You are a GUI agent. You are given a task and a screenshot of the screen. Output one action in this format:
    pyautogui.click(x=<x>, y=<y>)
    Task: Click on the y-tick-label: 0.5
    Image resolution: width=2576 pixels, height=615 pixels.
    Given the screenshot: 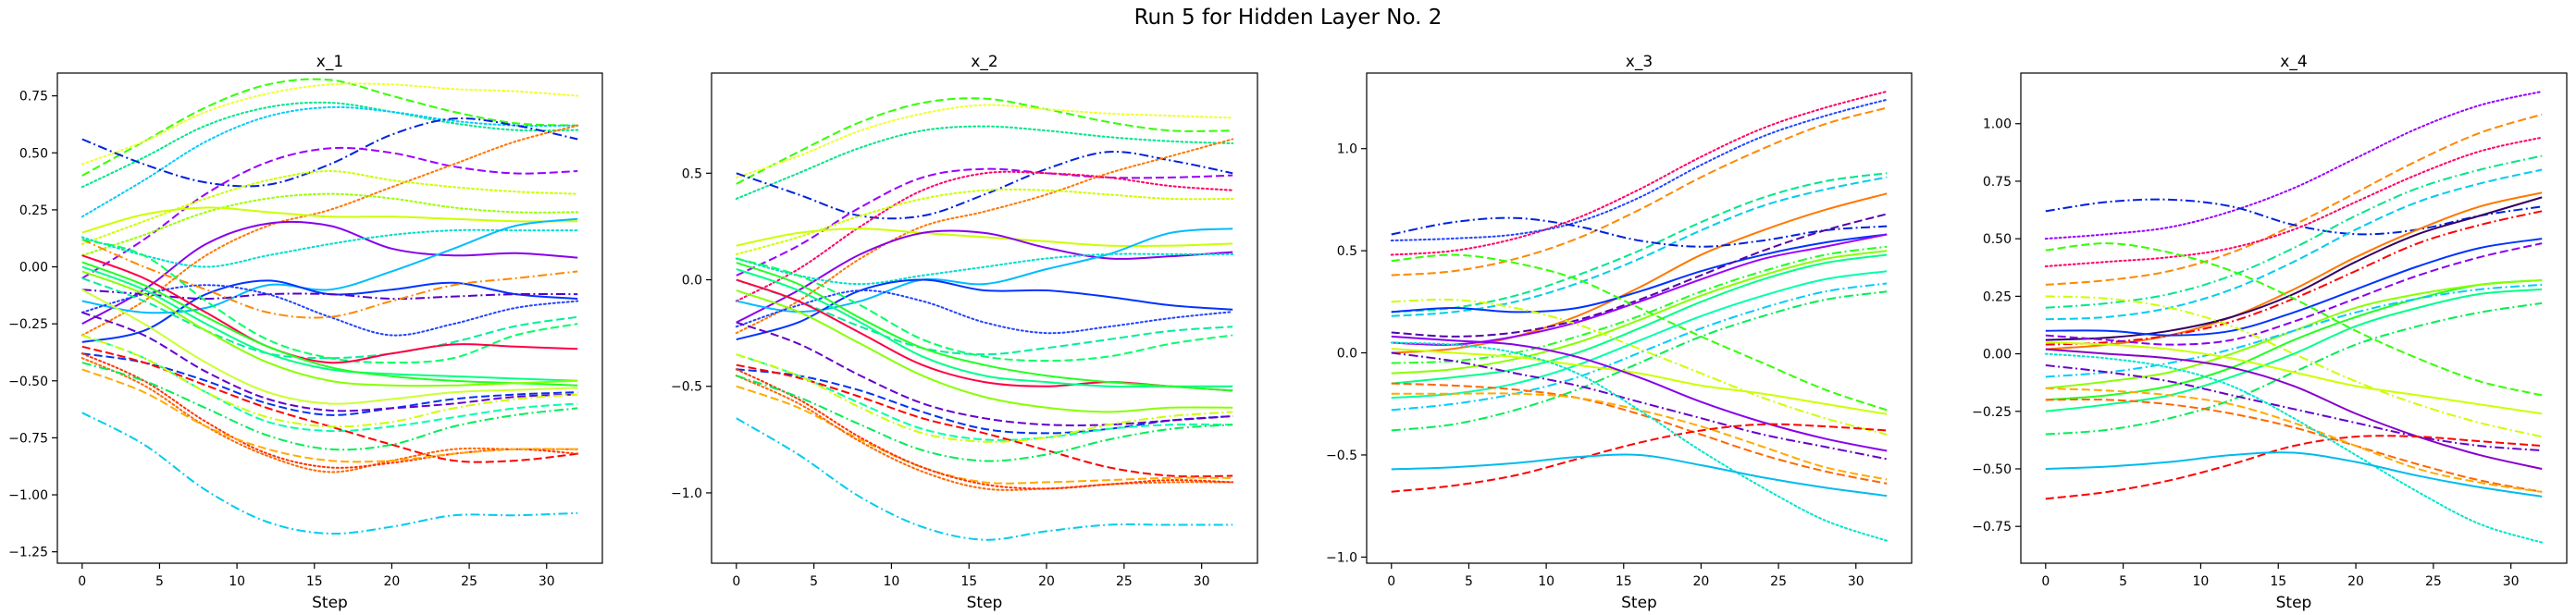 What is the action you would take?
    pyautogui.click(x=692, y=173)
    